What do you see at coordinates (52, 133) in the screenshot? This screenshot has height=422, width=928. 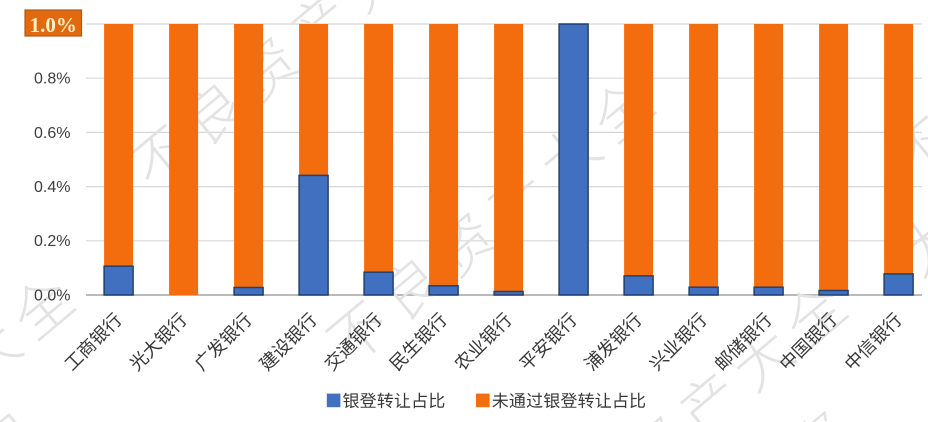 I see `svg-text: 0.6%` at bounding box center [52, 133].